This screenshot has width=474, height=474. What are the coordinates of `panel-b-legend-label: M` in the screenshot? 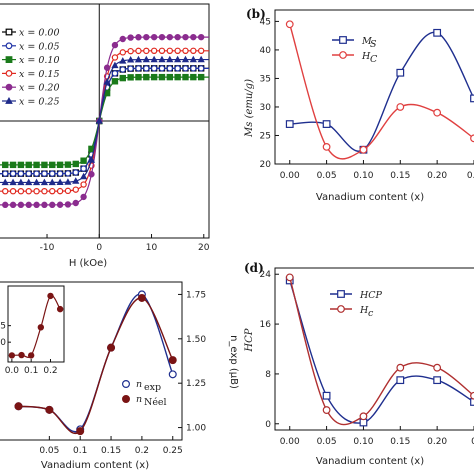 It's located at (366, 41).